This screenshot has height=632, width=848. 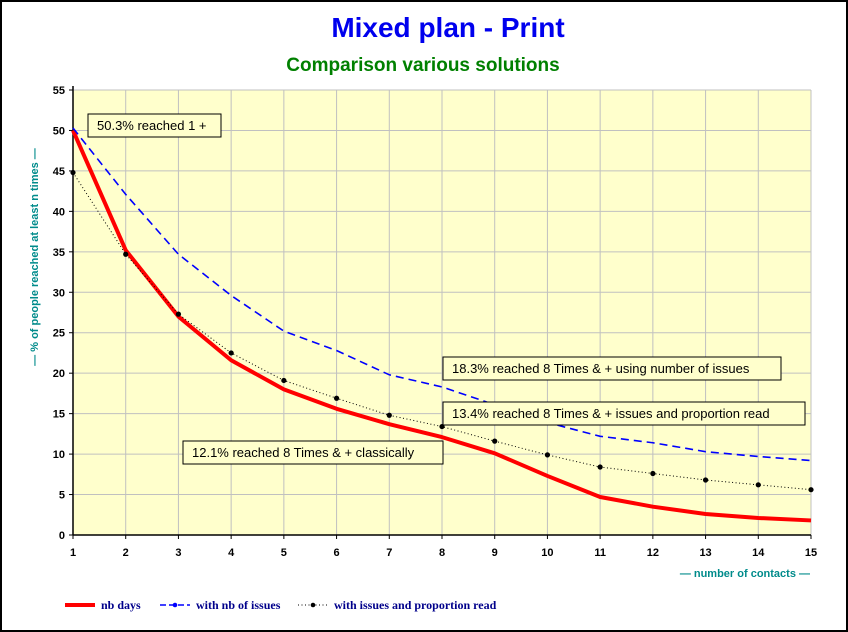 I want to click on y-tick-label: 10, so click(x=59, y=455).